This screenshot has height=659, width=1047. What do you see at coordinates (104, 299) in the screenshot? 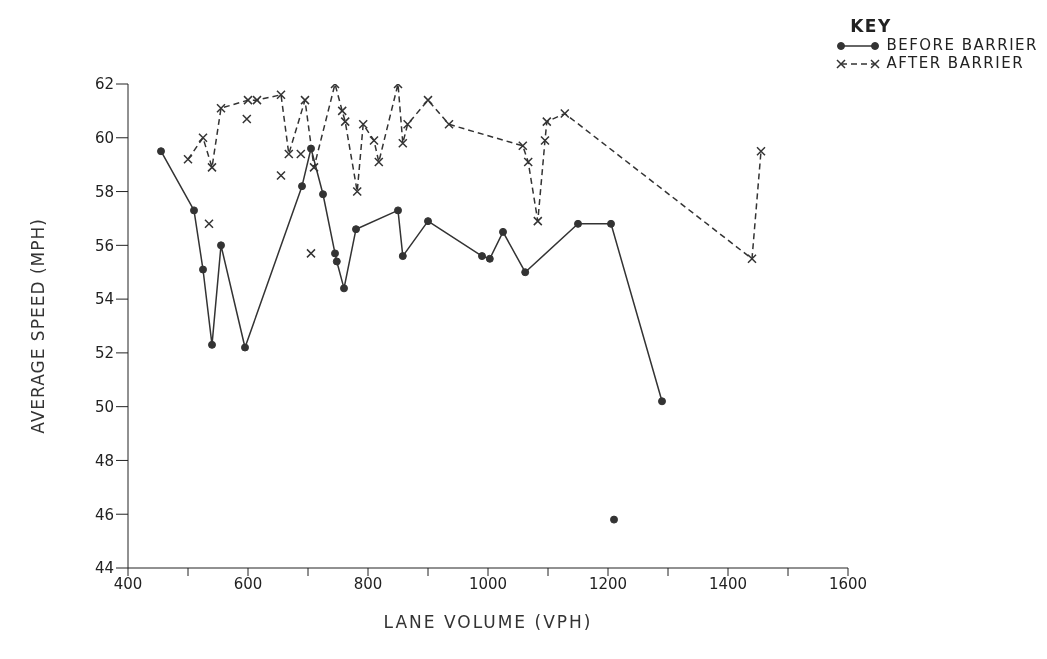
I see `y-tick-label: 54` at bounding box center [104, 299].